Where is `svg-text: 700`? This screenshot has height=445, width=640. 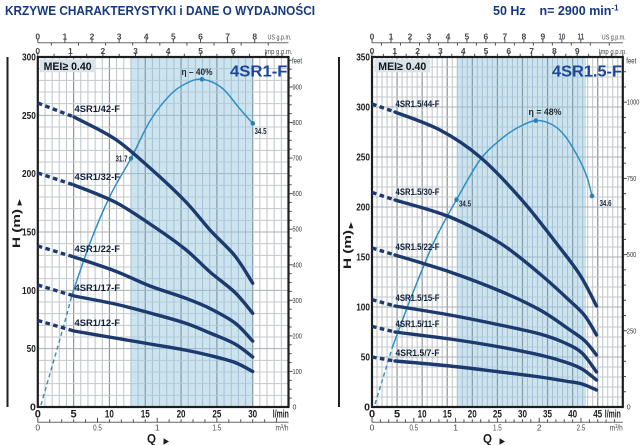
svg-text: 700 is located at coordinates (298, 159).